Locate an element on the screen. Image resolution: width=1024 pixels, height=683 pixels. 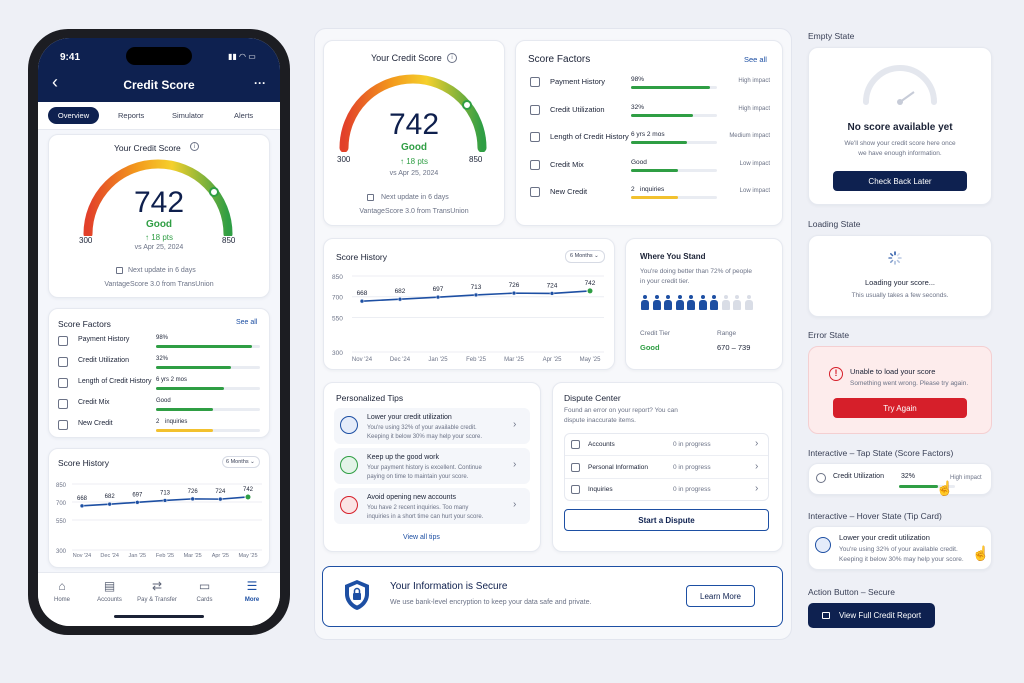
transfer-icon: ⇄ is located at coordinates (157, 586).